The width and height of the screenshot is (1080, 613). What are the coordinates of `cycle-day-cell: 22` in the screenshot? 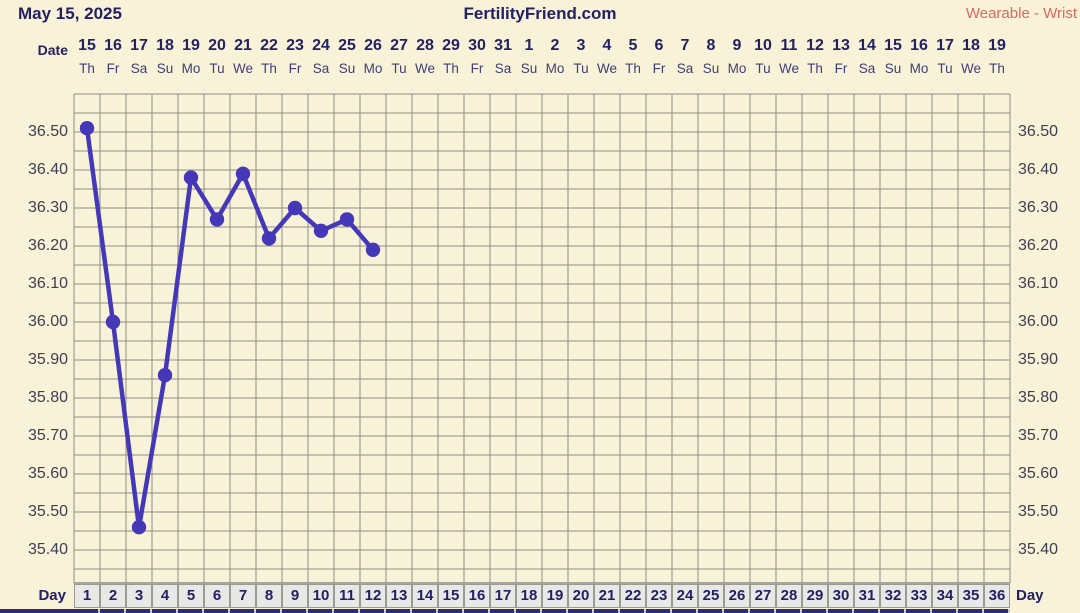 It's located at (633, 596).